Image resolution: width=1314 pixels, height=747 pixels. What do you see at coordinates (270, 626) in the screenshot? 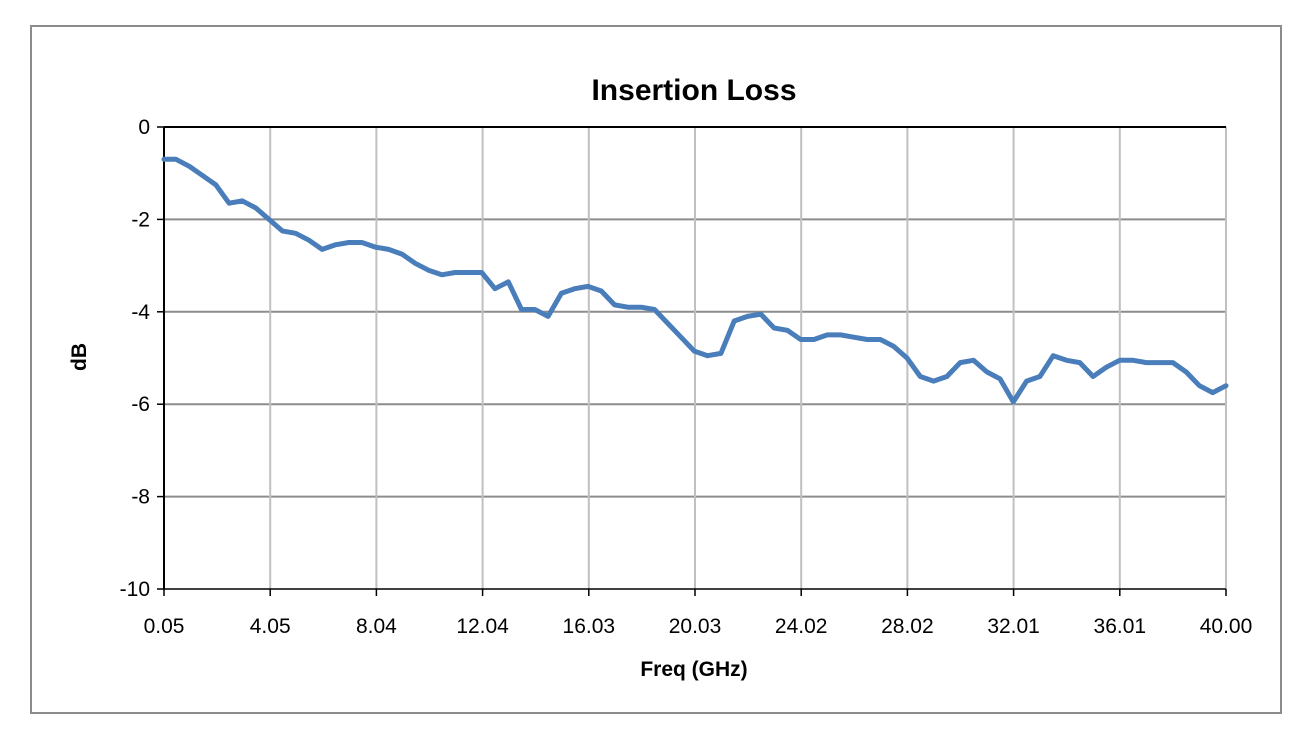
I see `x-tick-label: 4.05` at bounding box center [270, 626].